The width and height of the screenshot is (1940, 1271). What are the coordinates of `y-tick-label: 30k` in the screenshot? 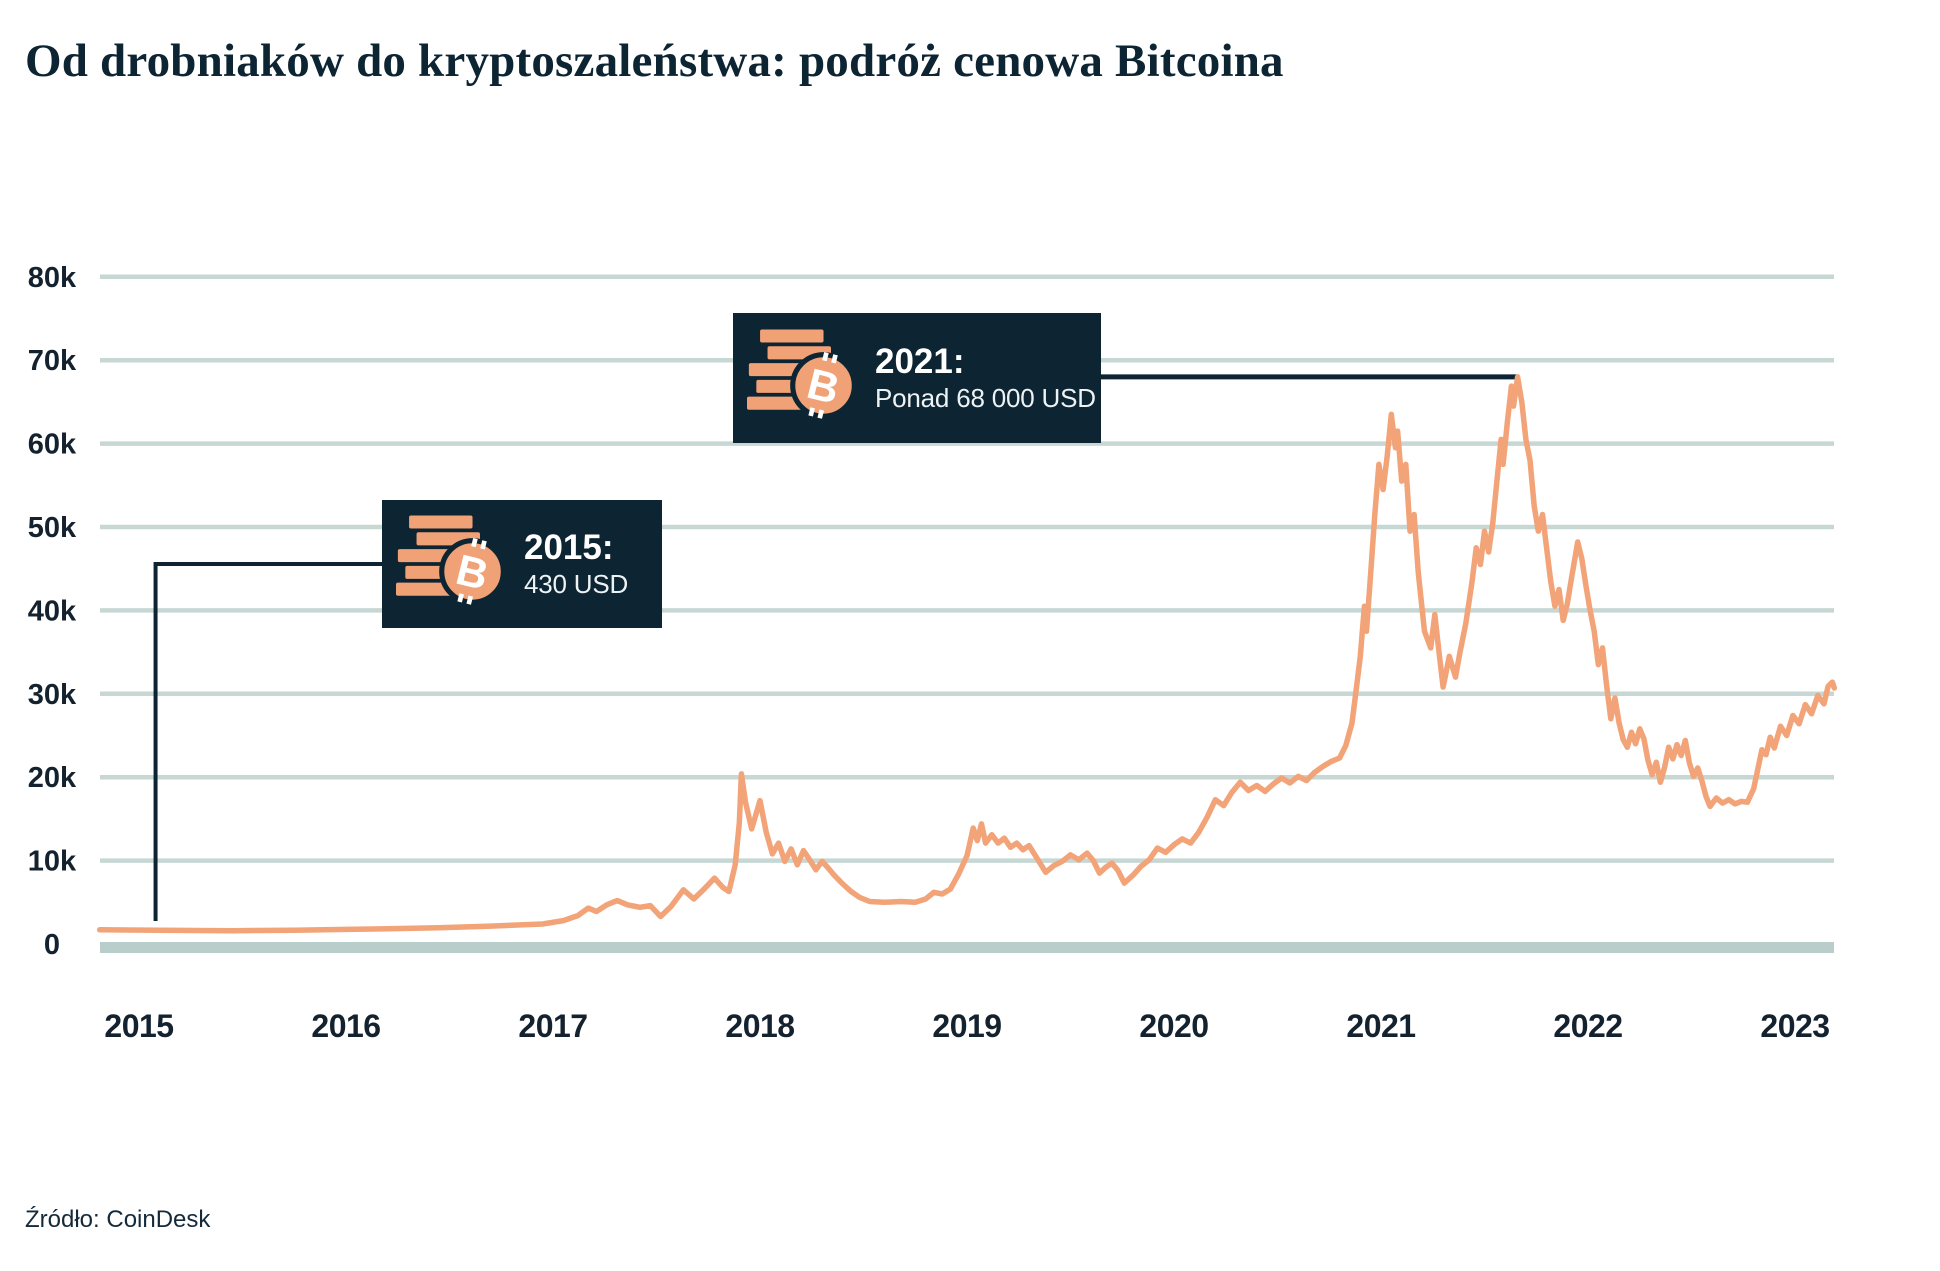 It's located at (52, 695).